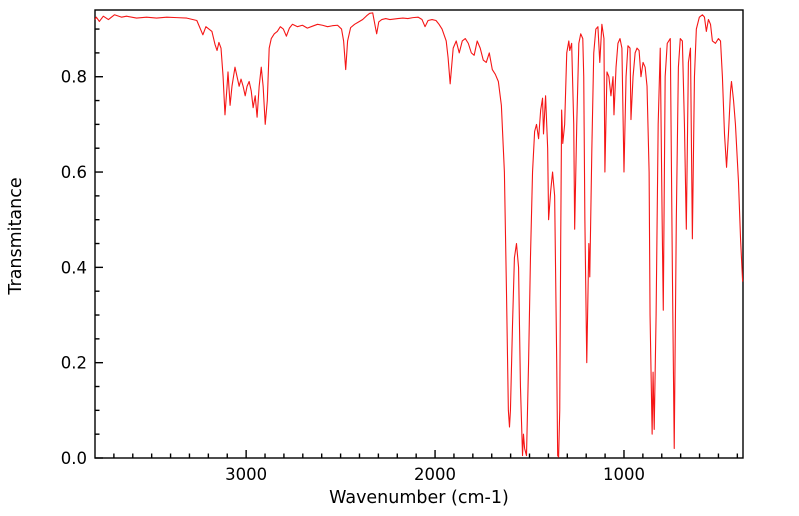 The width and height of the screenshot is (799, 516). Describe the element at coordinates (74, 363) in the screenshot. I see `y-tick-label: 0.2` at that location.